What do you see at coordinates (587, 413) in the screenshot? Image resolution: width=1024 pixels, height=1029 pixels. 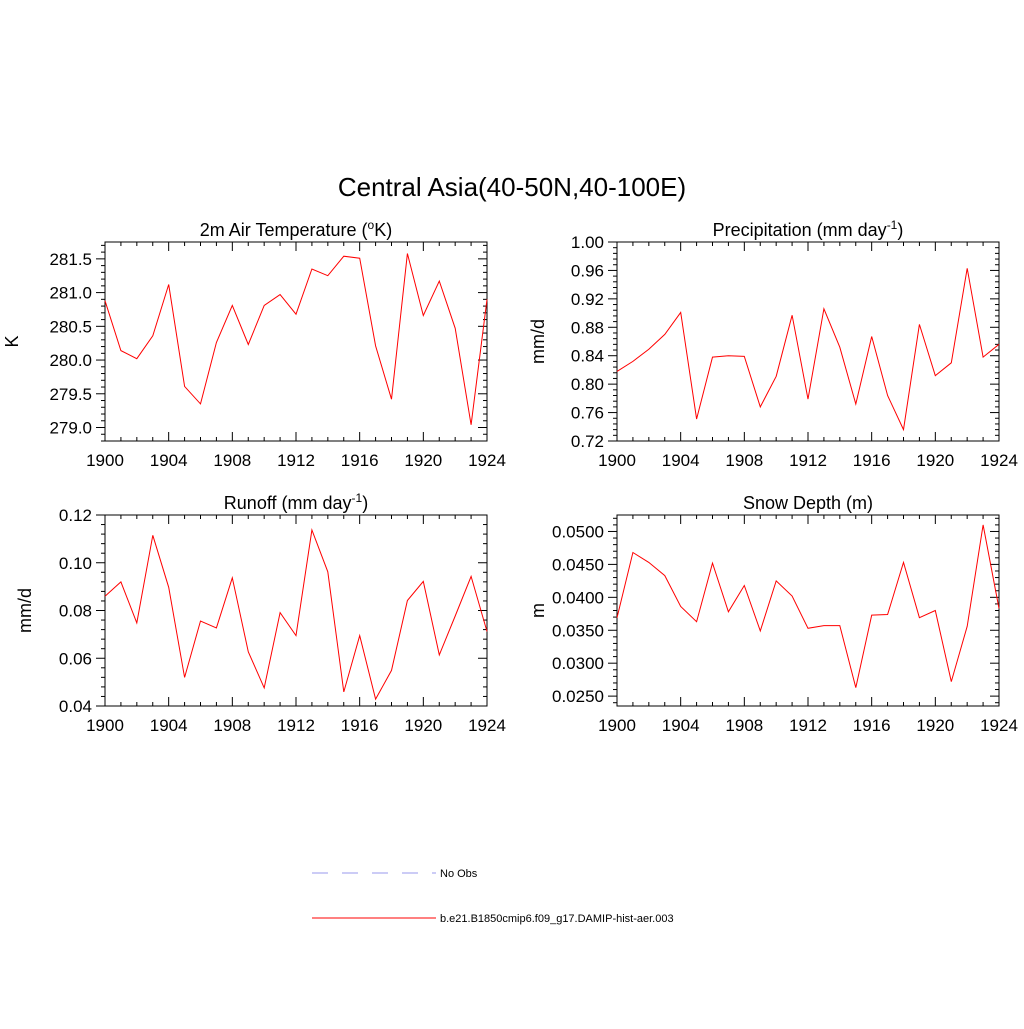 I see `y-tick-label: 0.76` at bounding box center [587, 413].